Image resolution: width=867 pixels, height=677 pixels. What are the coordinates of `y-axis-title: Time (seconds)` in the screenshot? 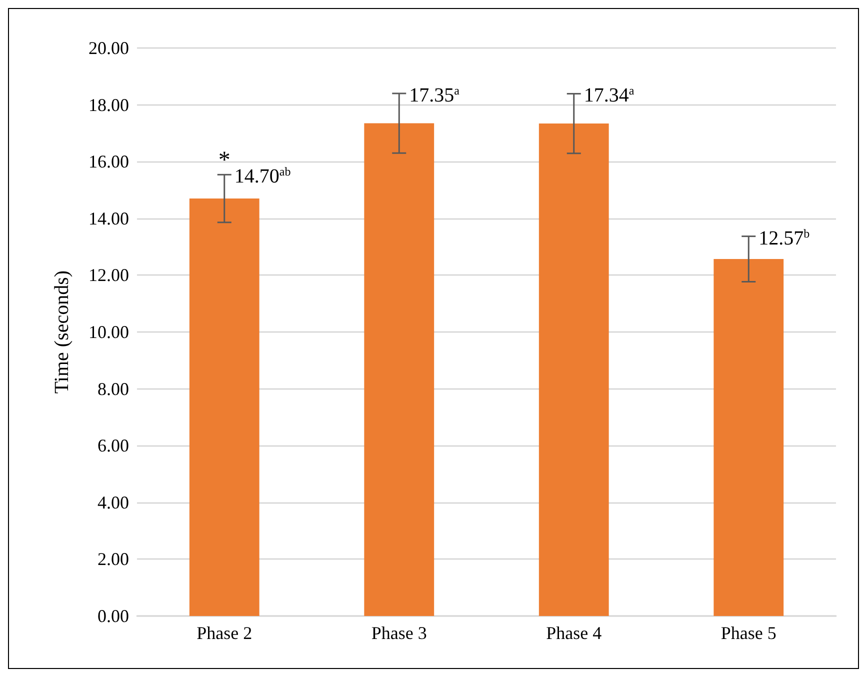 It's located at (62, 332).